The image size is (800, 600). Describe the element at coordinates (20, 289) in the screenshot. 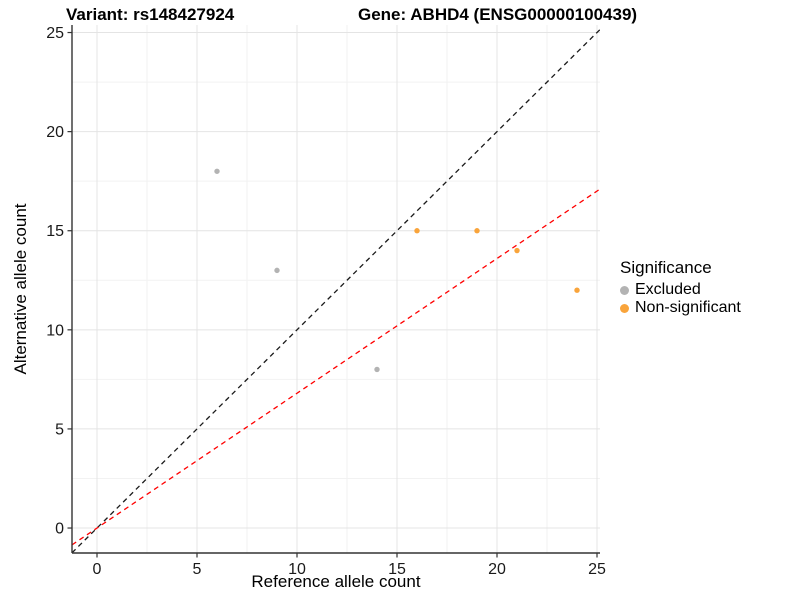

I see `y-axis-title: Alternative allele count` at that location.